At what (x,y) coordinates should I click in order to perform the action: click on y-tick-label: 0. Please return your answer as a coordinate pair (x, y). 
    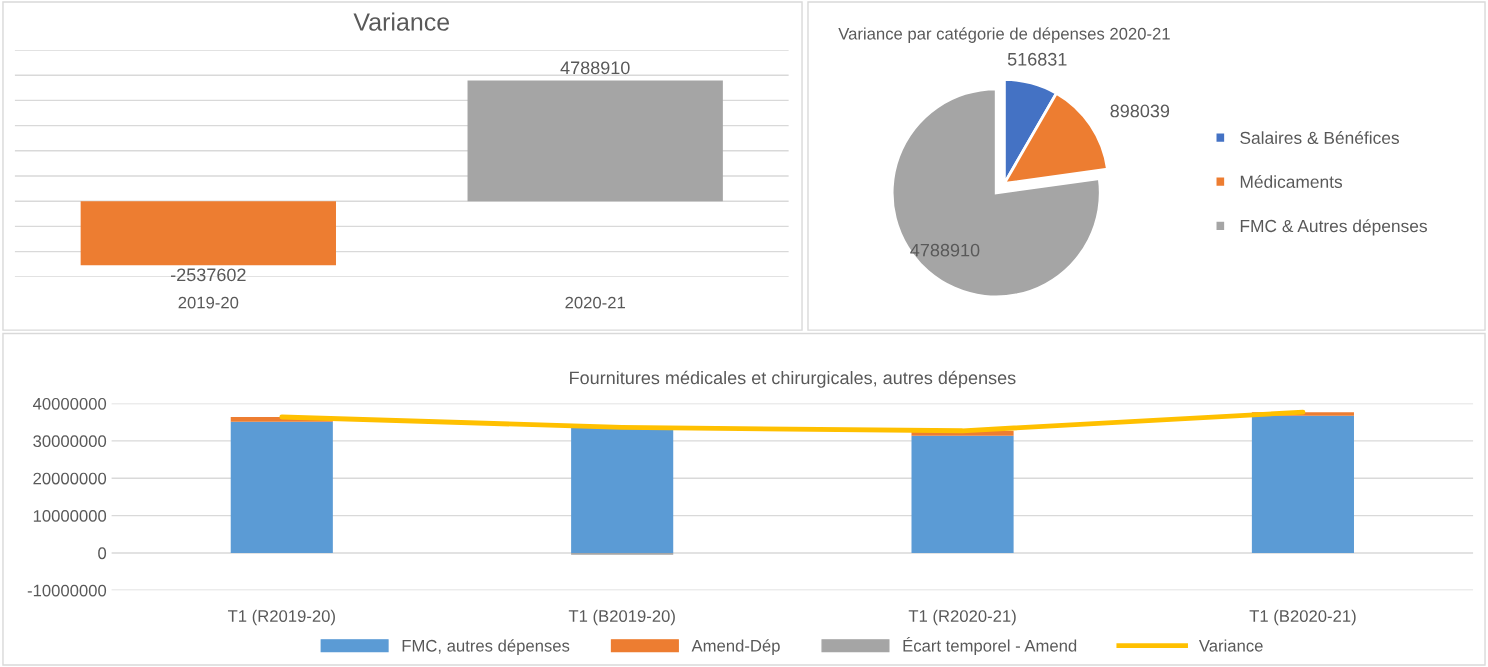
    Looking at the image, I should click on (102, 553).